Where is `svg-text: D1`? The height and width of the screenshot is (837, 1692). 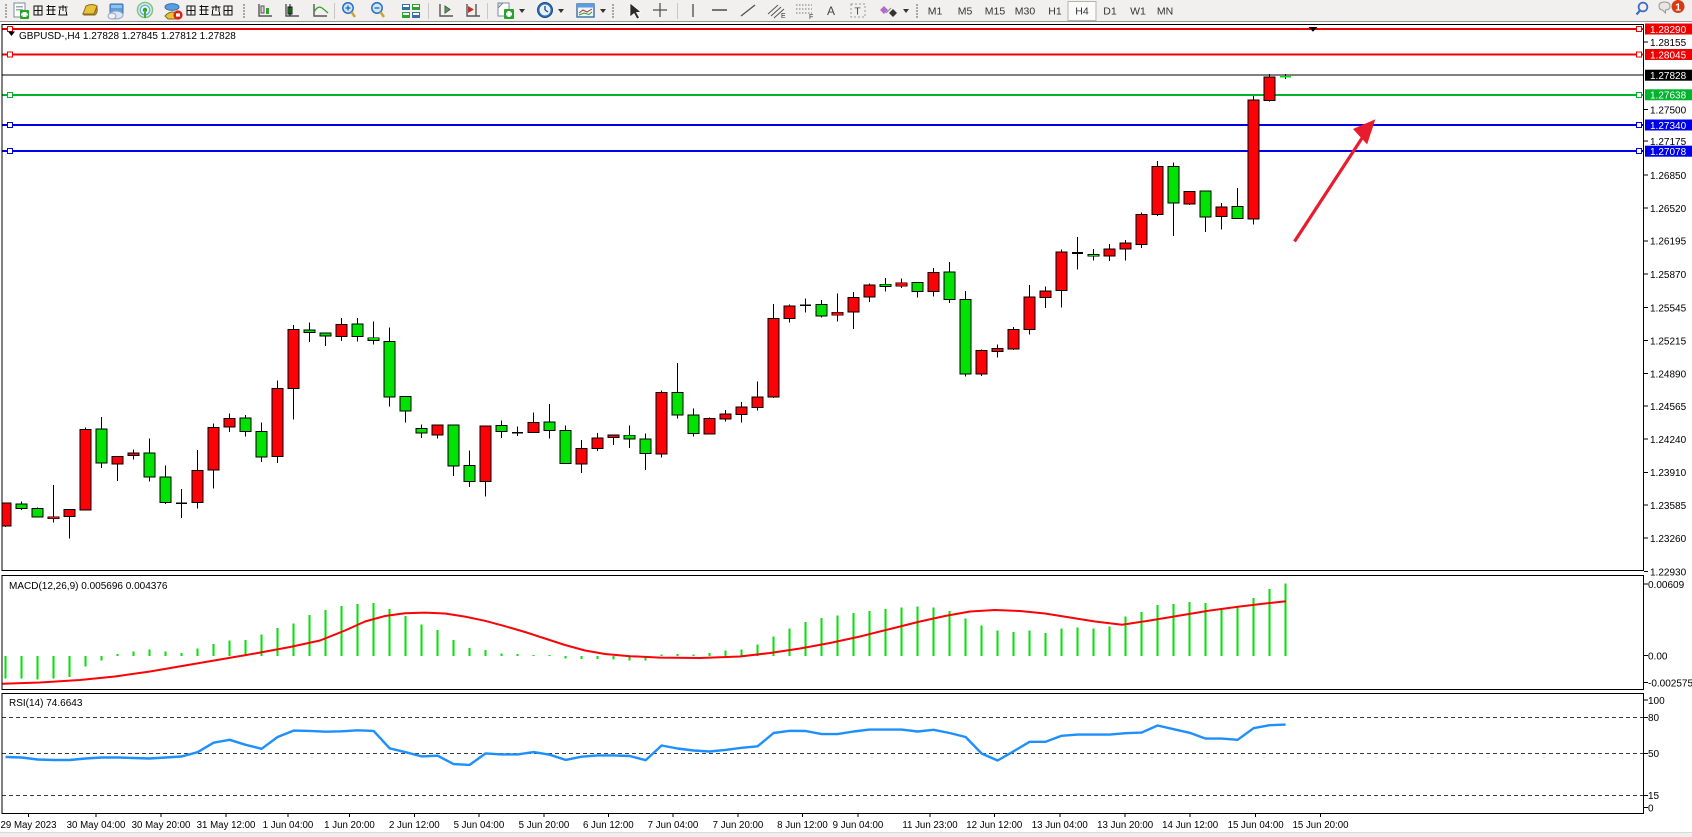 svg-text: D1 is located at coordinates (1110, 12).